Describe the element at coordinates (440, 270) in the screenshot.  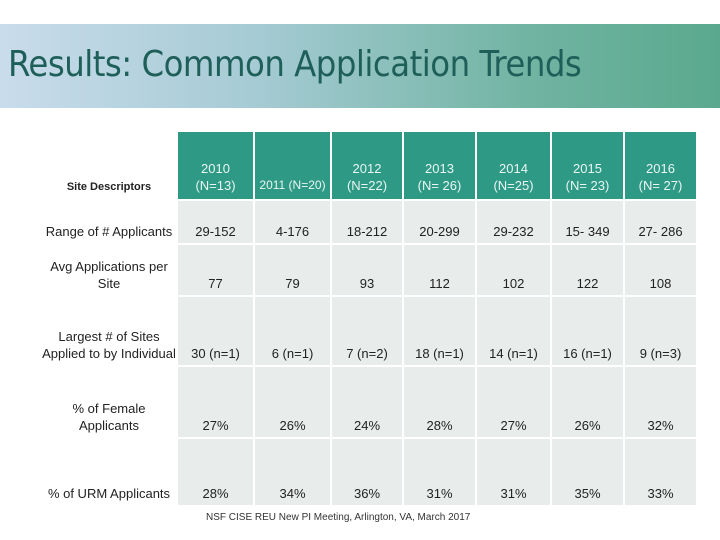
I see `table-cell: 112` at that location.